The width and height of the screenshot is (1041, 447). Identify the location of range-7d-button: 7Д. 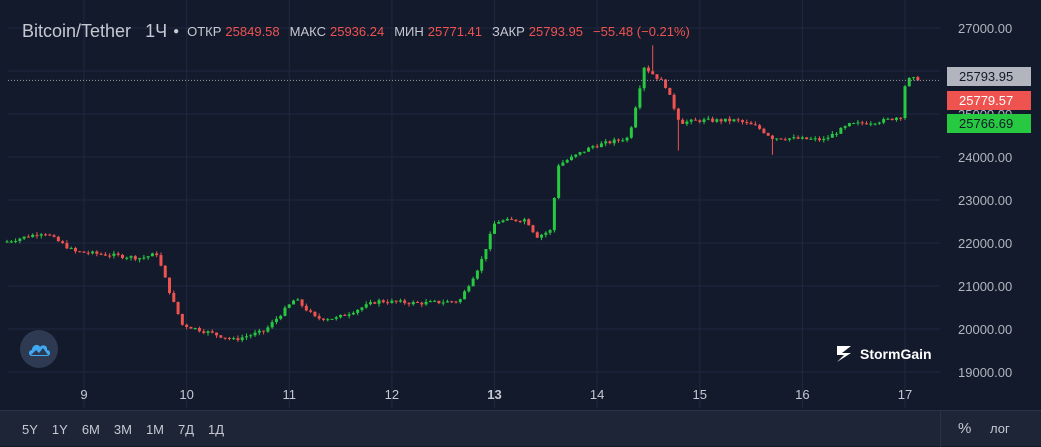
(186, 429).